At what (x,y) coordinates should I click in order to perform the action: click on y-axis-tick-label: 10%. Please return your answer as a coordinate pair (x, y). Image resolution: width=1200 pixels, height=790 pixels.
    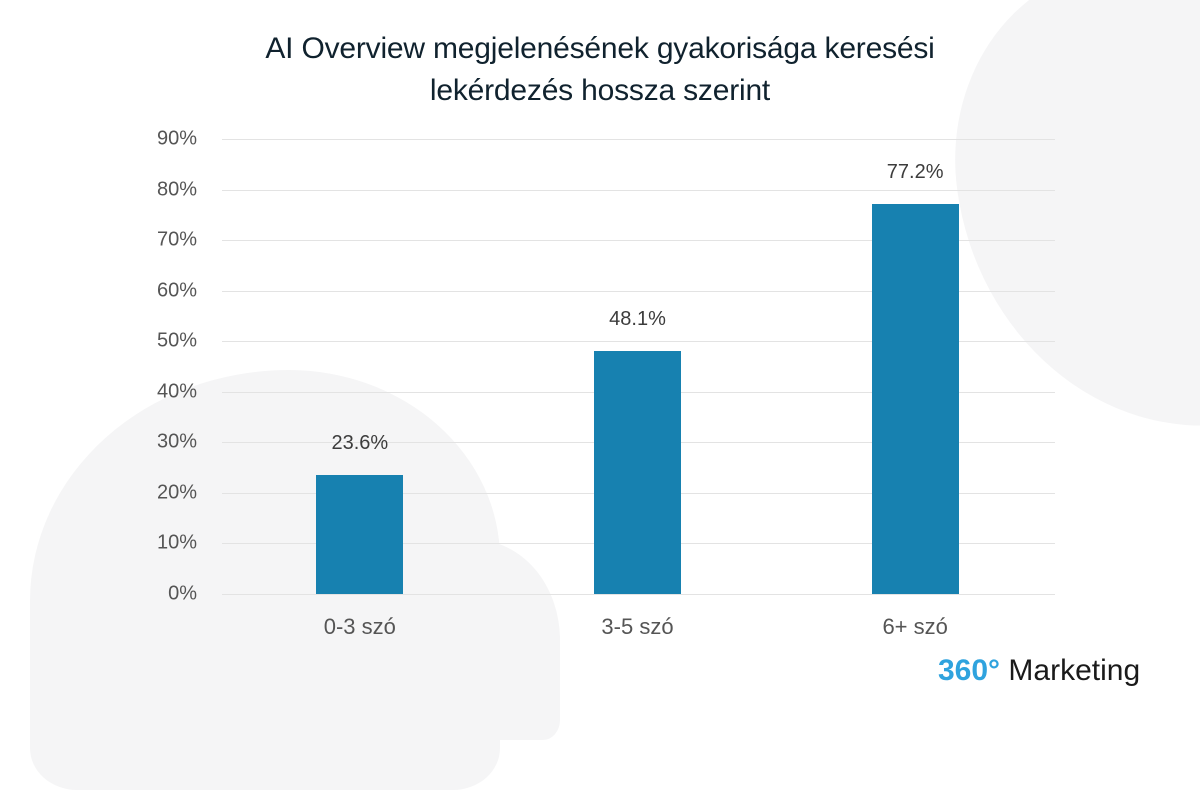
    Looking at the image, I should click on (176, 542).